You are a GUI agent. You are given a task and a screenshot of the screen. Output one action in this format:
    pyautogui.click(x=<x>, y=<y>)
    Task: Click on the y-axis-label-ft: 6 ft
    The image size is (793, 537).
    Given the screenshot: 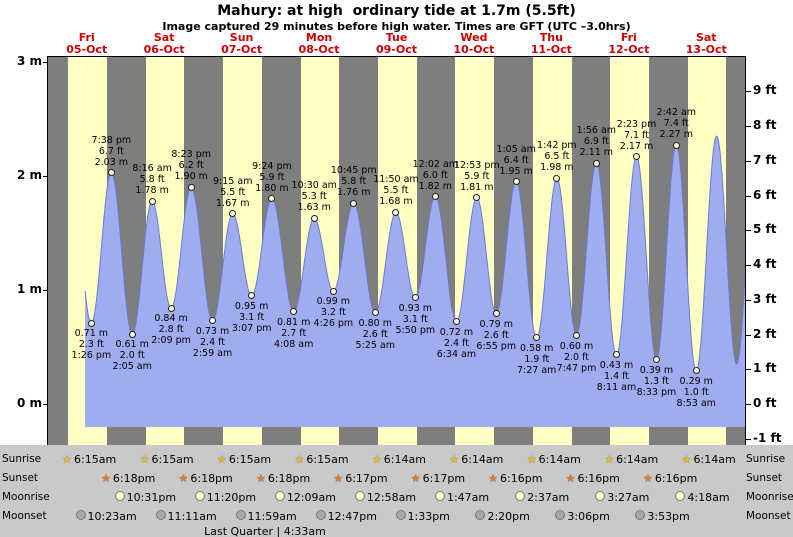 What is the action you would take?
    pyautogui.click(x=765, y=194)
    